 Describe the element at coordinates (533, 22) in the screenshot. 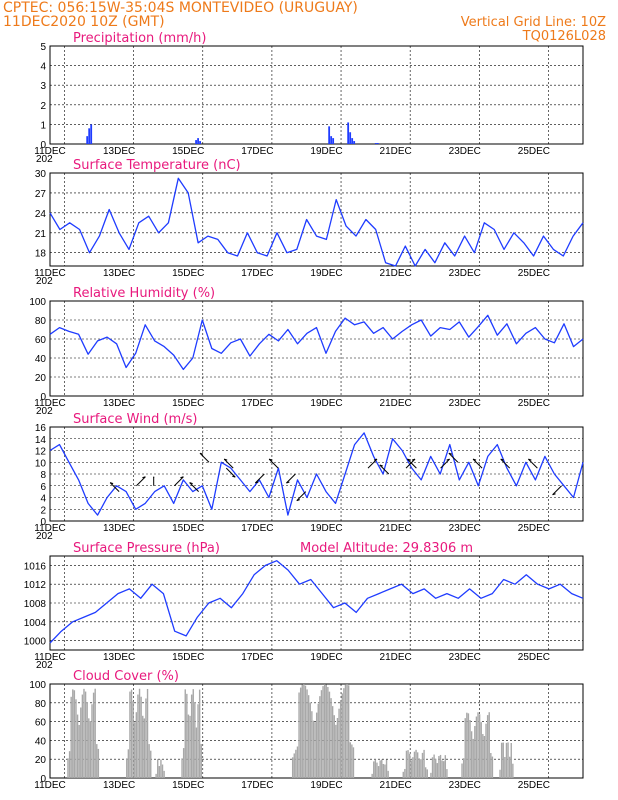

I see `header-grid-note: Vertical Grid Line: 10Z` at that location.